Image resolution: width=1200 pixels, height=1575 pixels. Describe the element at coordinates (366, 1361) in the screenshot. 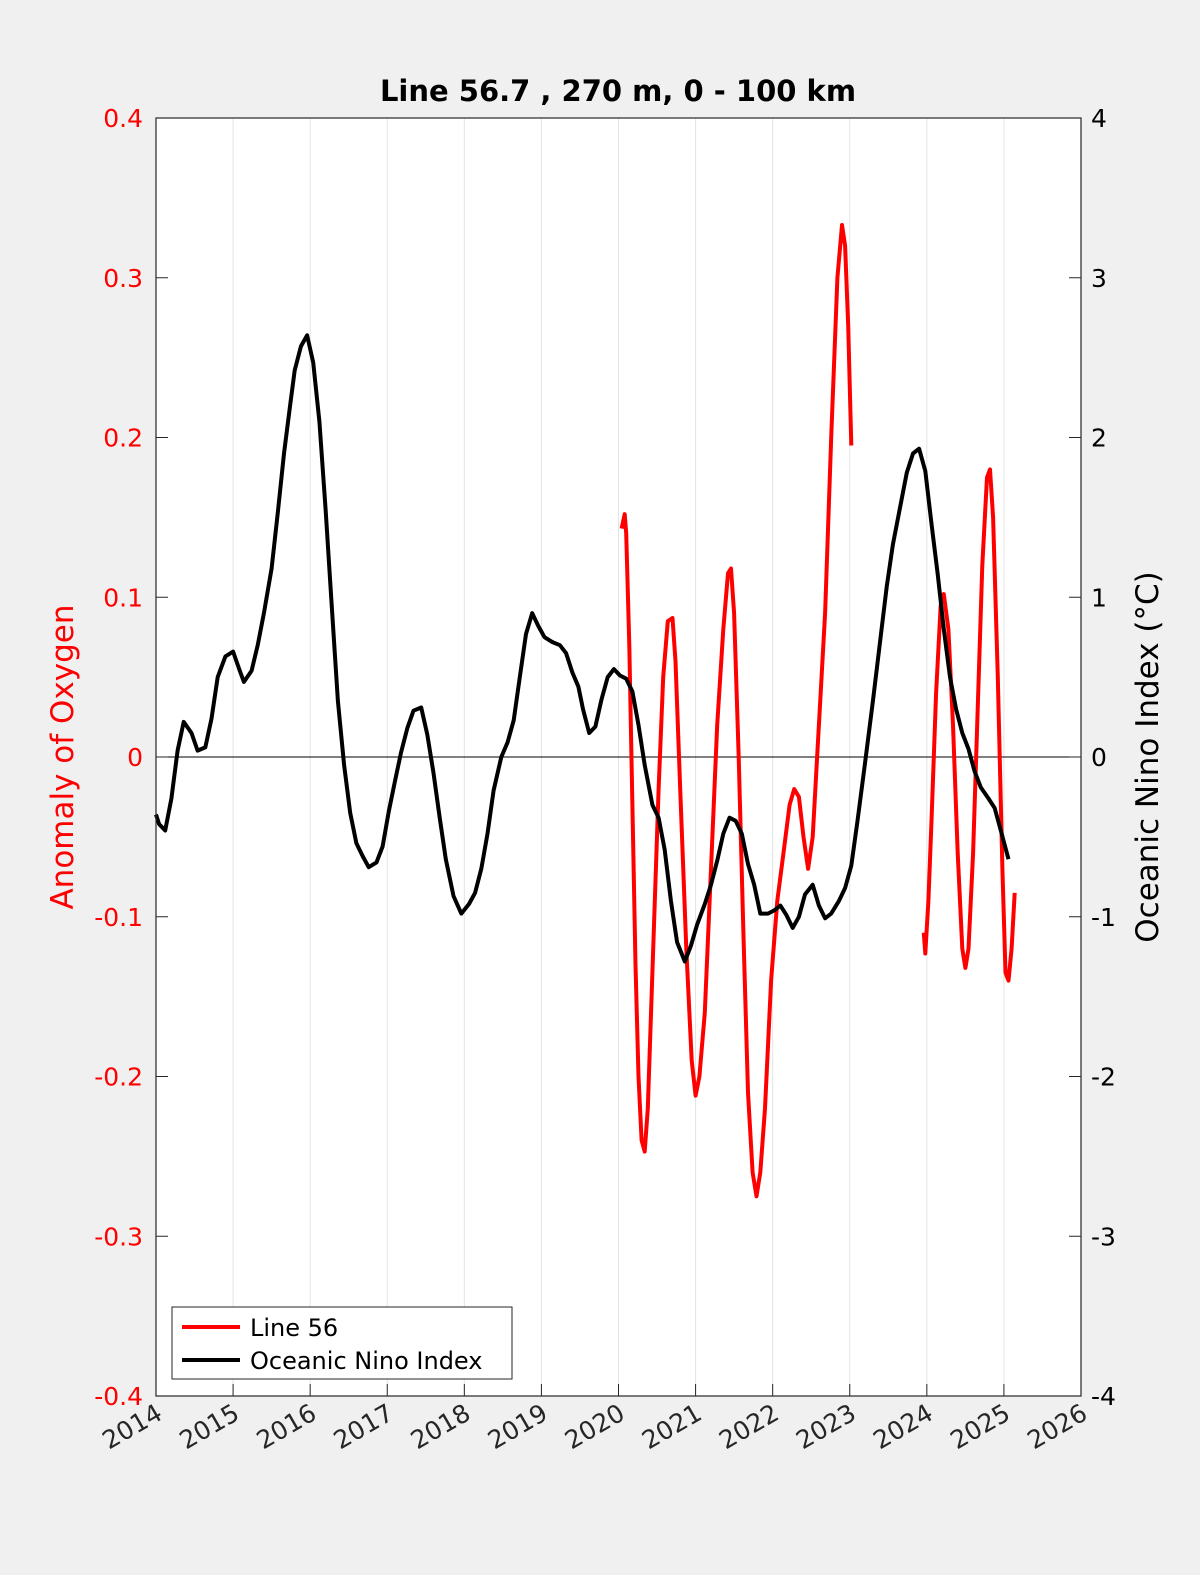

I see `legend-label-oni: Oceanic Nino Index` at that location.